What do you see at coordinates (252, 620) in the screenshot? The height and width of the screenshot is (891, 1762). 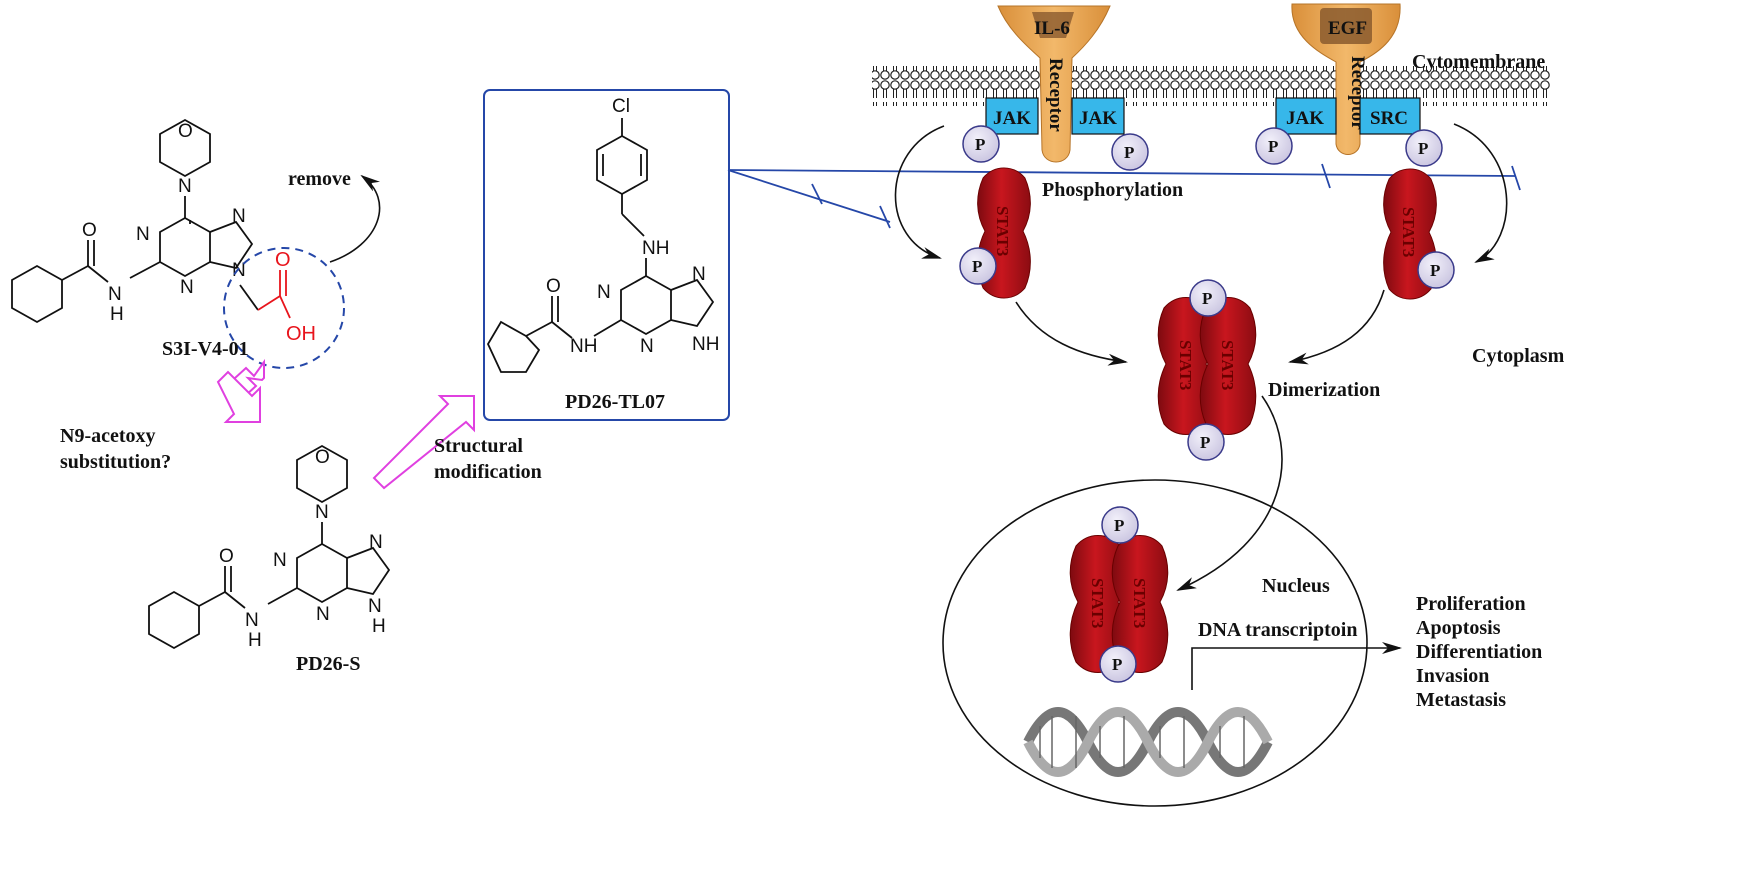 I see `atom-nh2: N` at bounding box center [252, 620].